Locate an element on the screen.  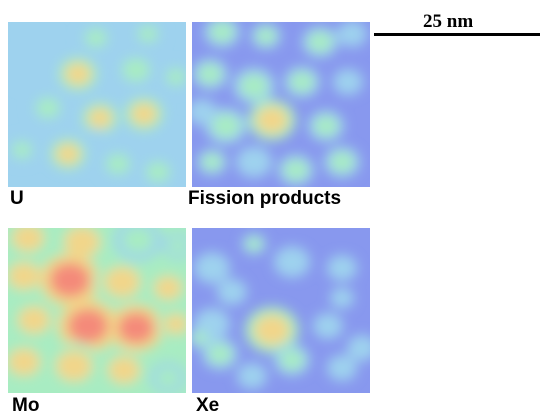
panel-label-fission-products: Fission products is located at coordinates (265, 198).